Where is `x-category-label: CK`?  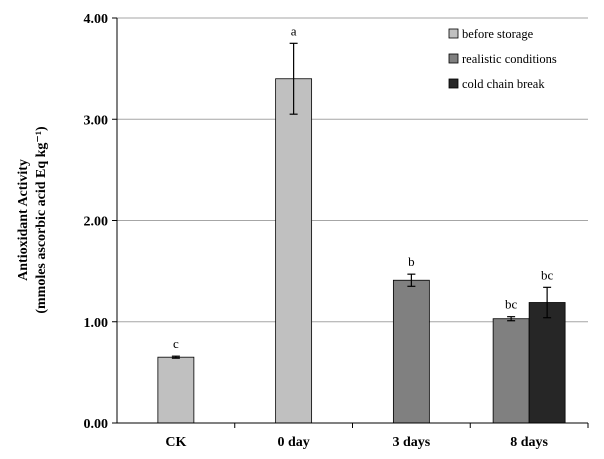 x-category-label: CK is located at coordinates (175, 442).